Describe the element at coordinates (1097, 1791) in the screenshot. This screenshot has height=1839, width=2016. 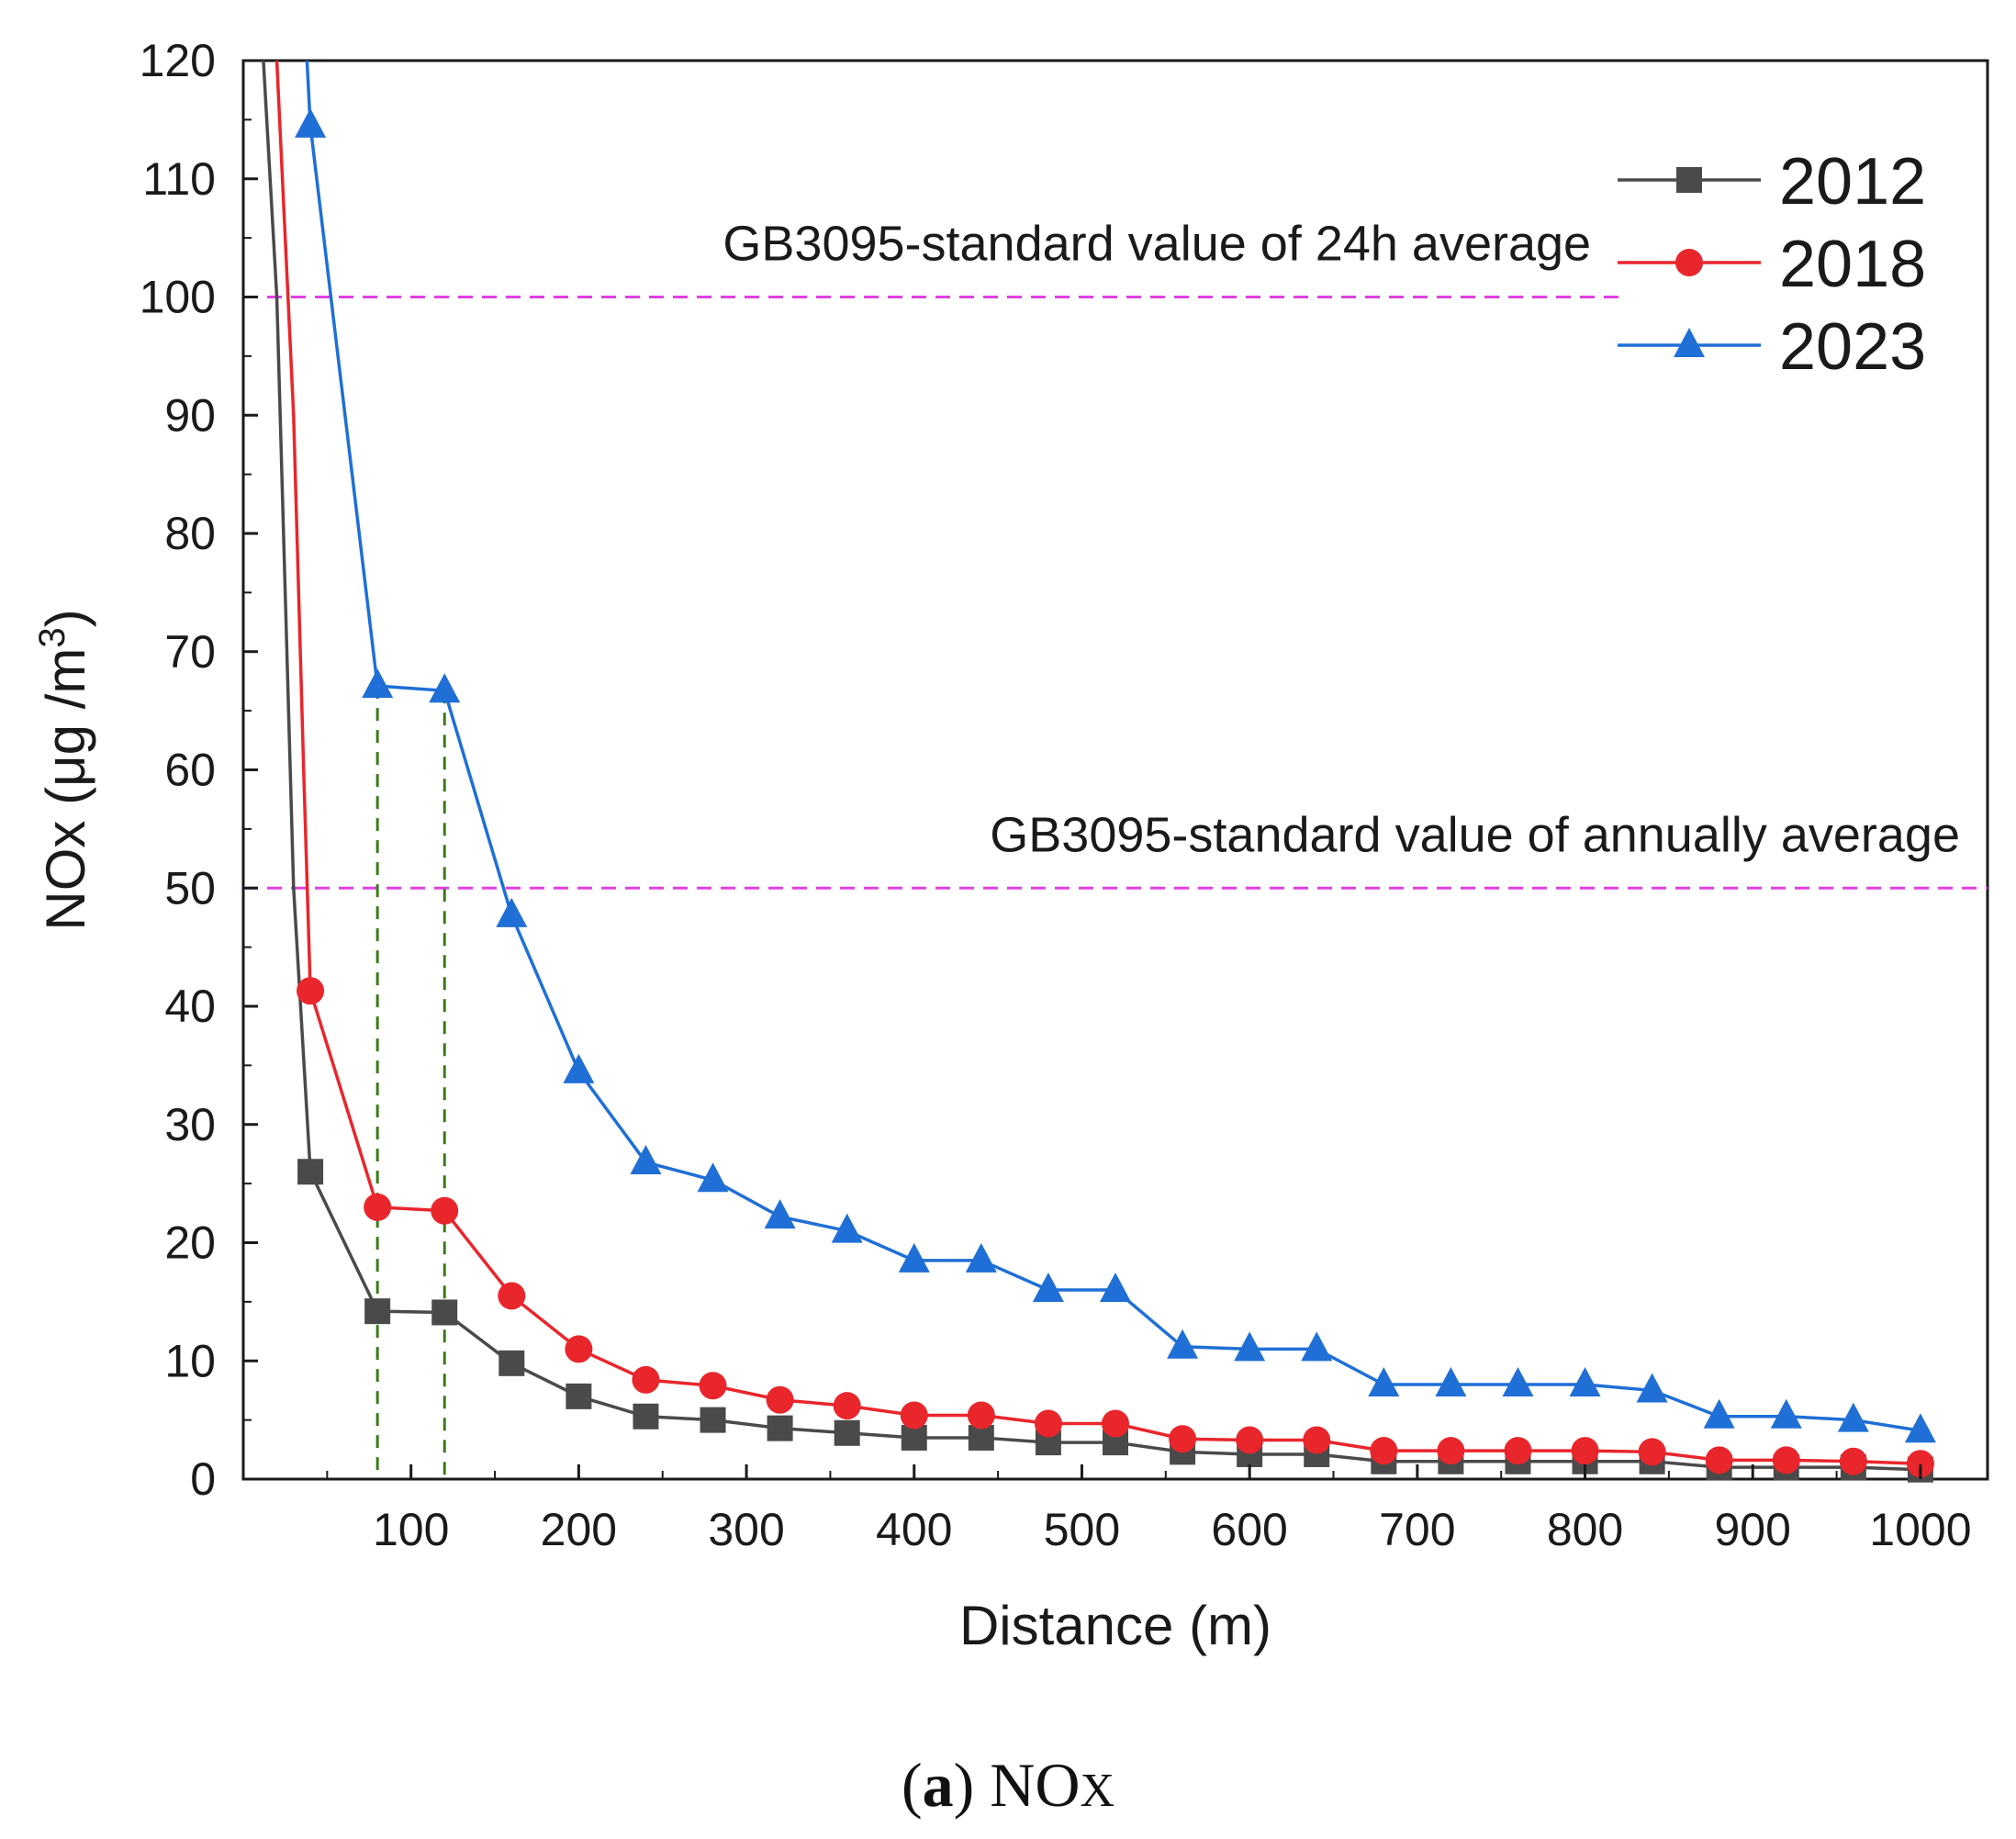
I see `caption-sub: X` at that location.